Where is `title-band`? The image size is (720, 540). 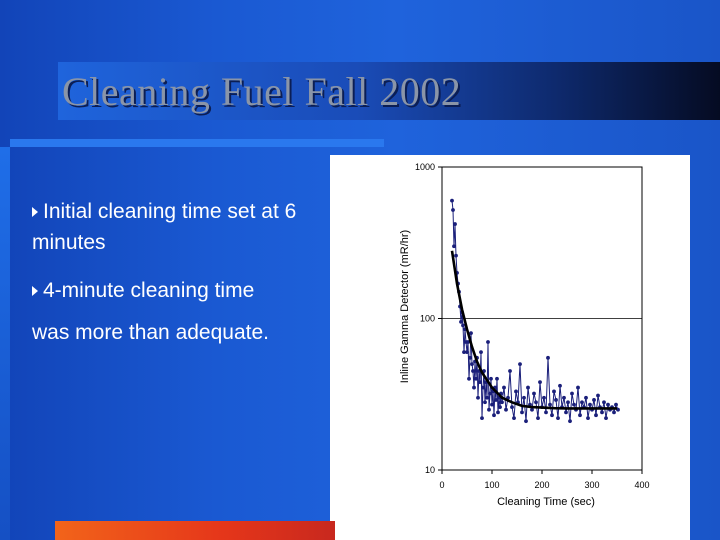
title-band is located at coordinates (389, 91).